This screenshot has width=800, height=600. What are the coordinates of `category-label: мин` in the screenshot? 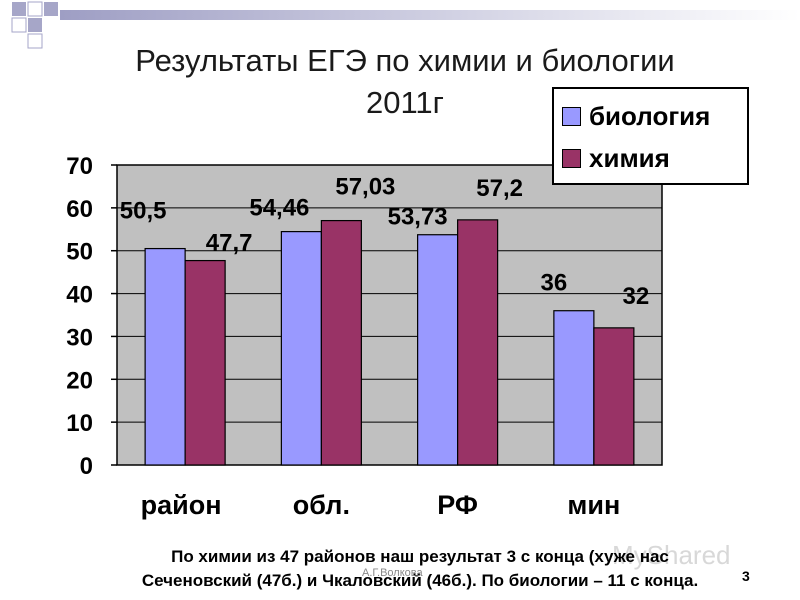 It's located at (593, 505).